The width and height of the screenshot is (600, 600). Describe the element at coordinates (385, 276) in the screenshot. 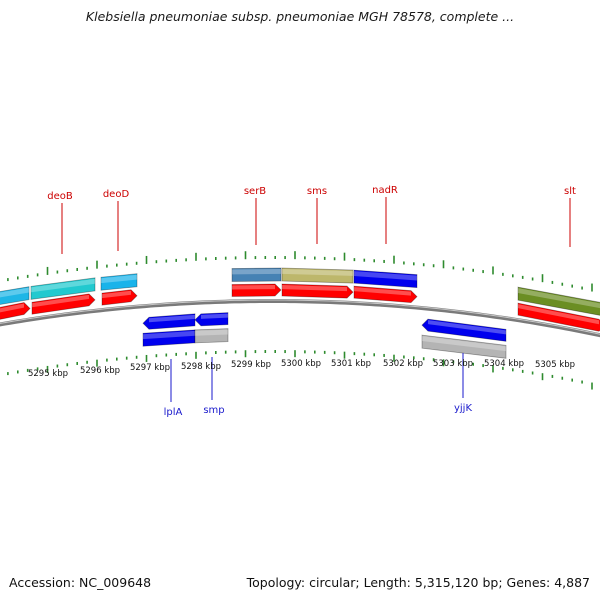

I see `forward-gene-nadR-shine` at that location.